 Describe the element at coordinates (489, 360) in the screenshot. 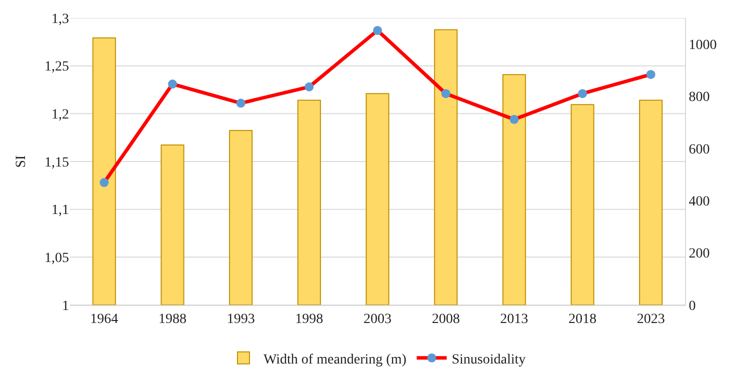

I see `legend-label: Sinusoidality` at that location.